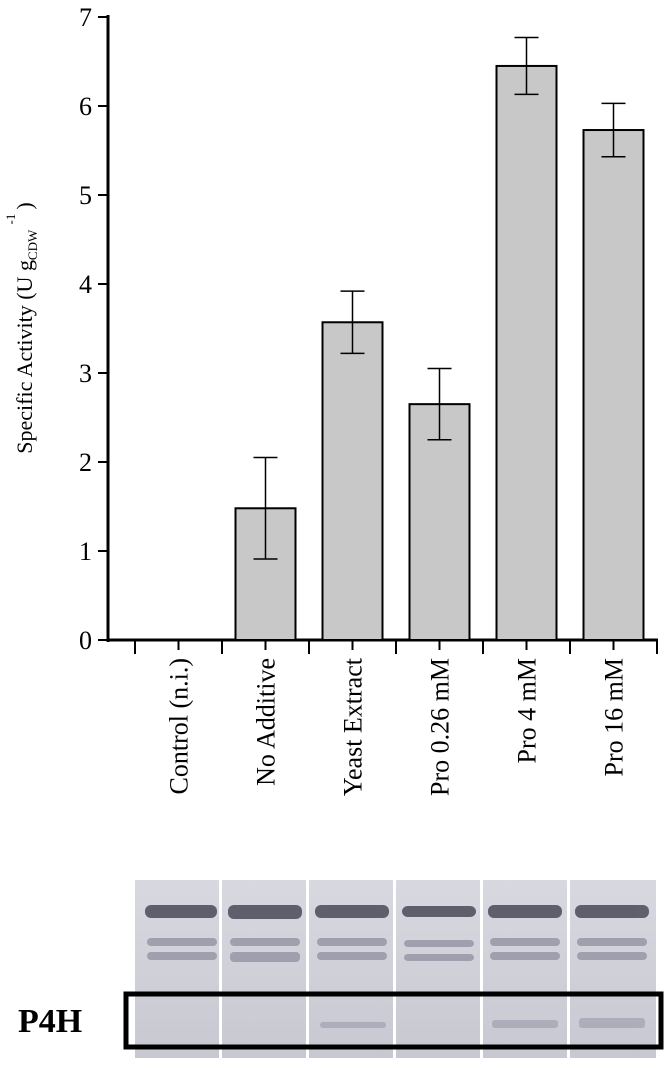 Image resolution: width=666 pixels, height=1069 pixels. Describe the element at coordinates (266, 722) in the screenshot. I see `x-tick-label: No Additive` at that location.